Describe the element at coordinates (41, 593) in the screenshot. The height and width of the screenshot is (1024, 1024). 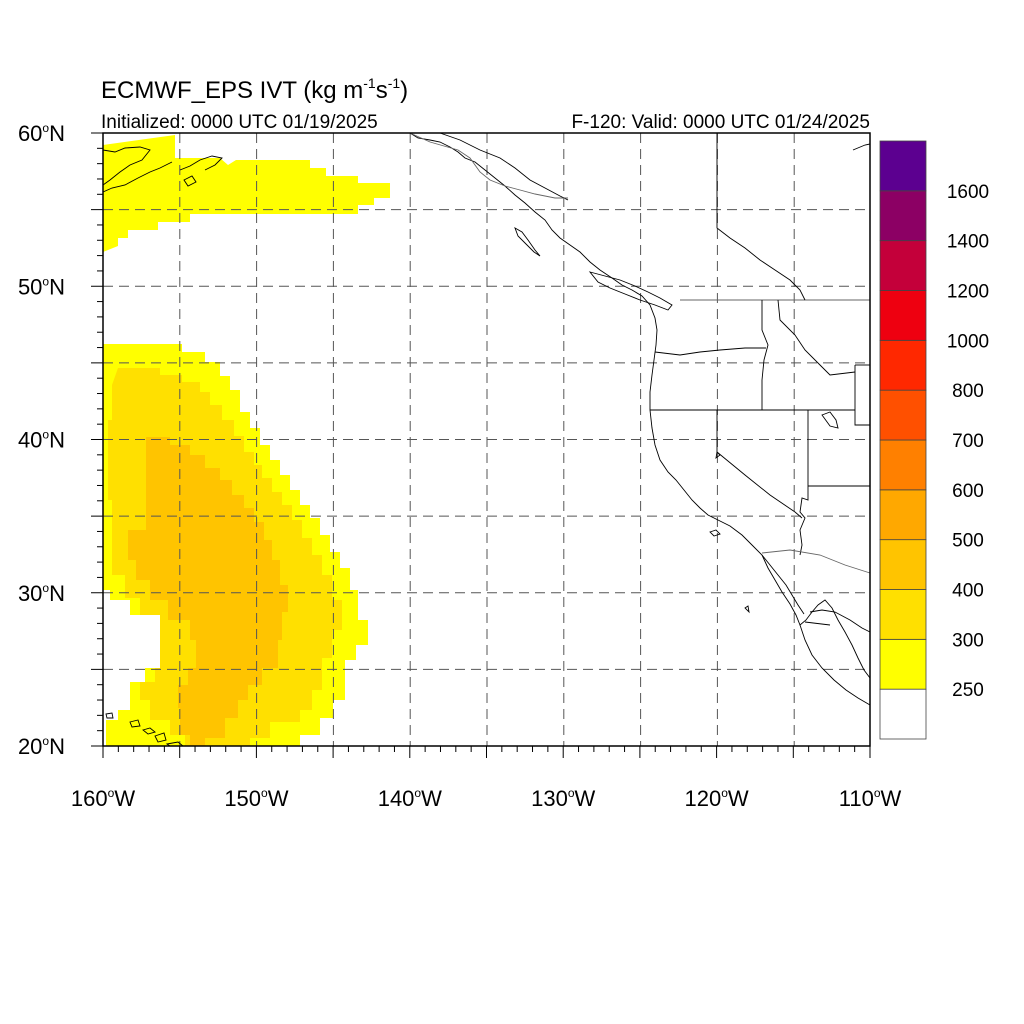
I see `lat-label: 30oN` at that location.